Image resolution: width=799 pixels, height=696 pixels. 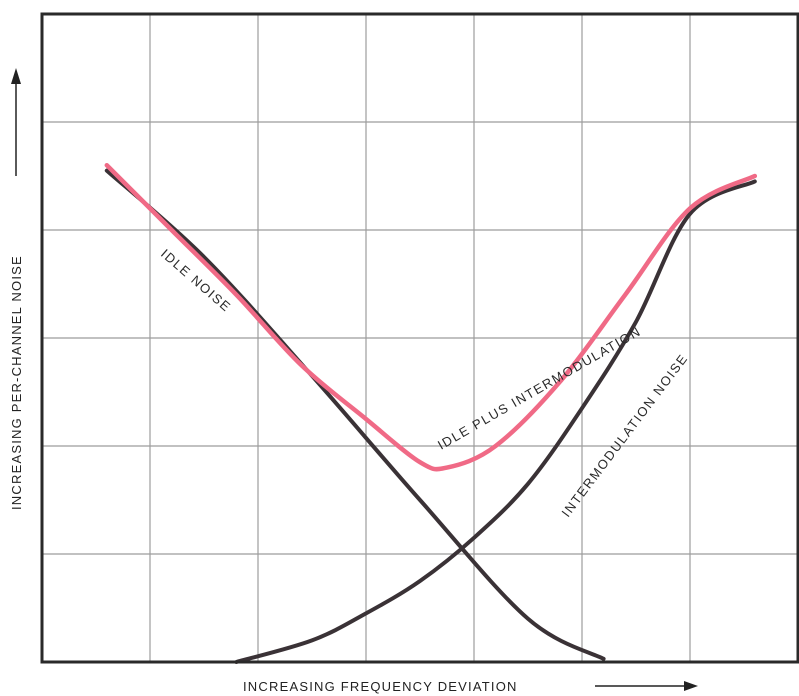 What do you see at coordinates (16, 122) in the screenshot?
I see `y-axis-arrow` at bounding box center [16, 122].